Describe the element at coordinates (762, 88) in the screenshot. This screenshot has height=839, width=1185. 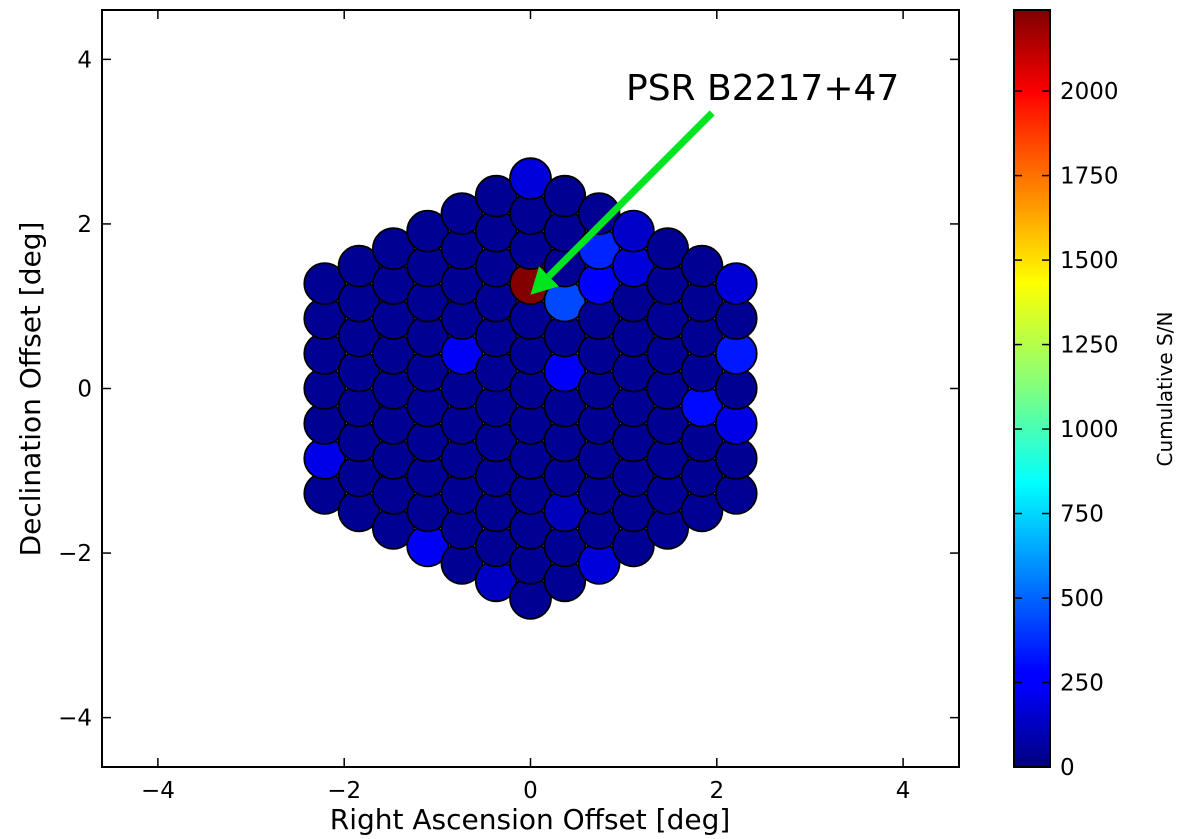
I see `pulsar-label: PSR B2217+47` at that location.